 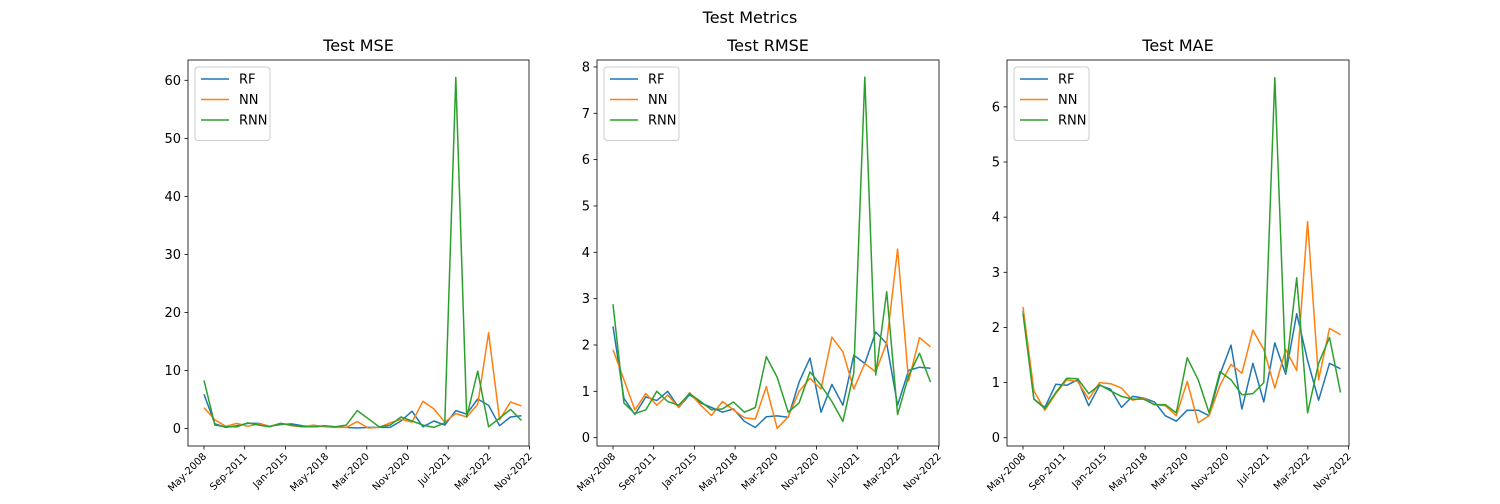 What do you see at coordinates (172, 371) in the screenshot?
I see `y-tick-label: 10` at bounding box center [172, 371].